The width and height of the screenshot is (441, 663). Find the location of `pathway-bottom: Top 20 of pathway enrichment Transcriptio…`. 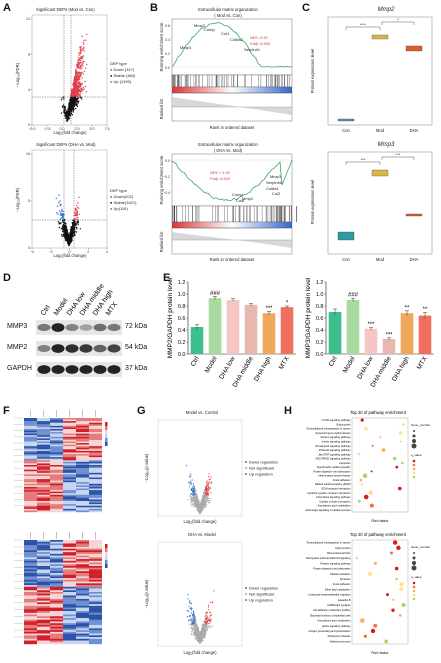

pathway-bottom: Top 20 of pathway enrichment Transcriptio… is located at coordinates (365, 594).